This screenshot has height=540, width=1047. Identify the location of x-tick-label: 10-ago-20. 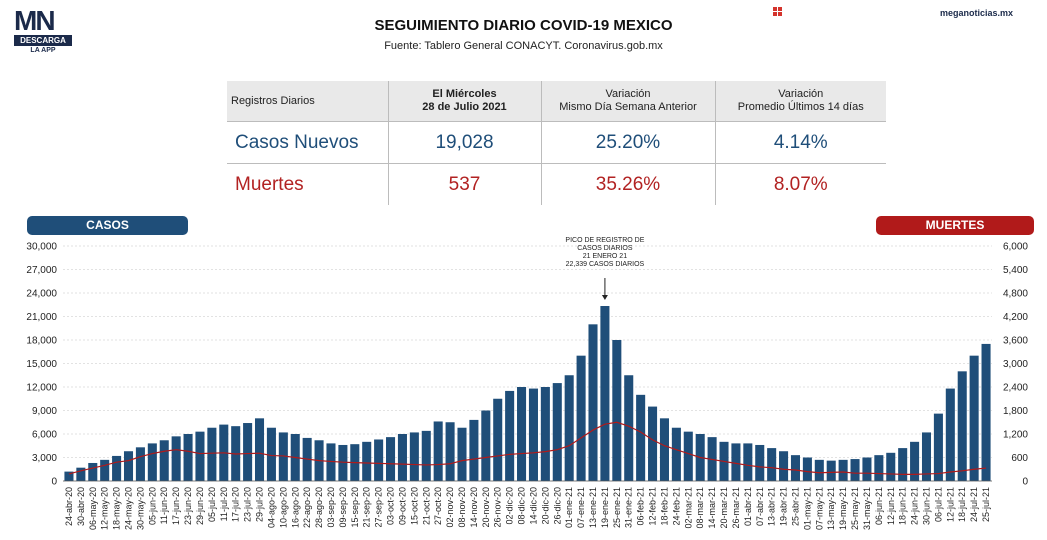
(283, 507).